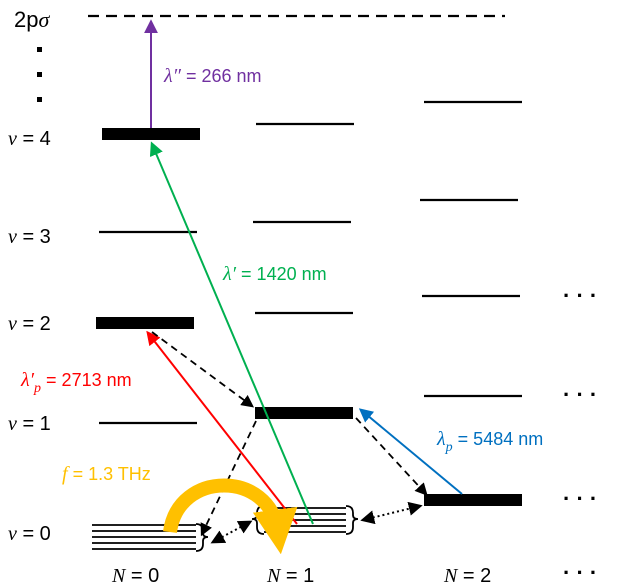 The height and width of the screenshot is (585, 621). What do you see at coordinates (106, 474) in the screenshot?
I see `label-thz: f = 1.3 THz` at bounding box center [106, 474].